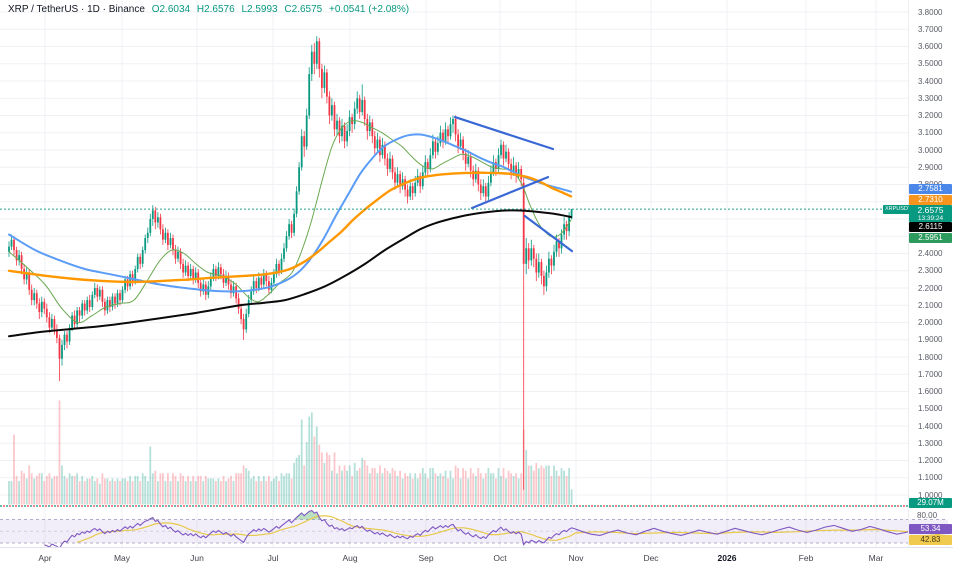 This screenshot has height=567, width=953. I want to click on price-tick: 3.0000, so click(930, 150).